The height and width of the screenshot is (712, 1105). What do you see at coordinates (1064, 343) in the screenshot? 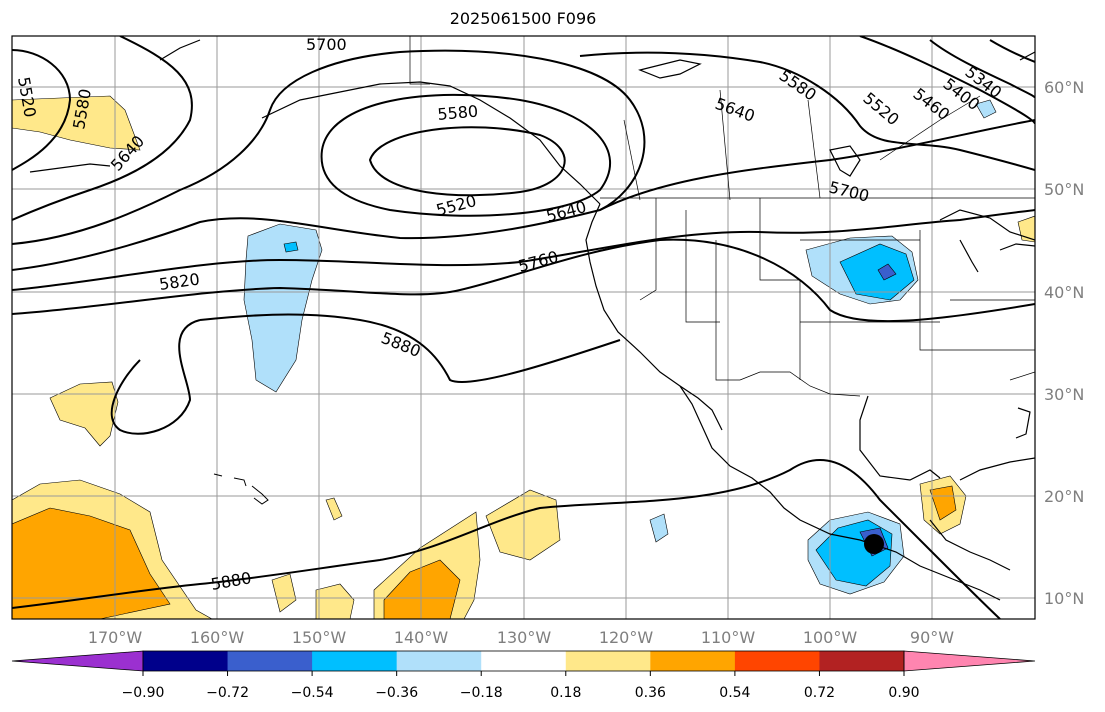
I see `latitude-labels: 60°N 50°N 40°N 30°N 20°N 10°N` at bounding box center [1064, 343].